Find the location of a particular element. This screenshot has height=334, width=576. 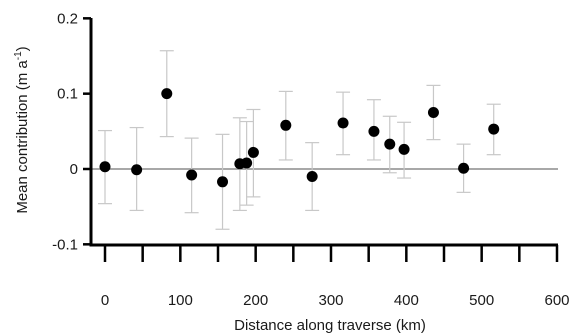

x-tick-label-5: 500 is located at coordinates (481, 300).